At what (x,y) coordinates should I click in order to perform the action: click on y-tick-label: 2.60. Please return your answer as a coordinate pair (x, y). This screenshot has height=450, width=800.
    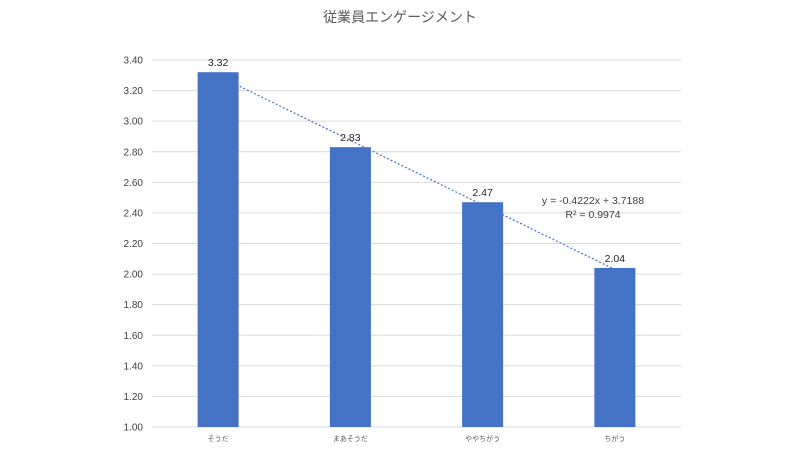
    Looking at the image, I should click on (134, 183).